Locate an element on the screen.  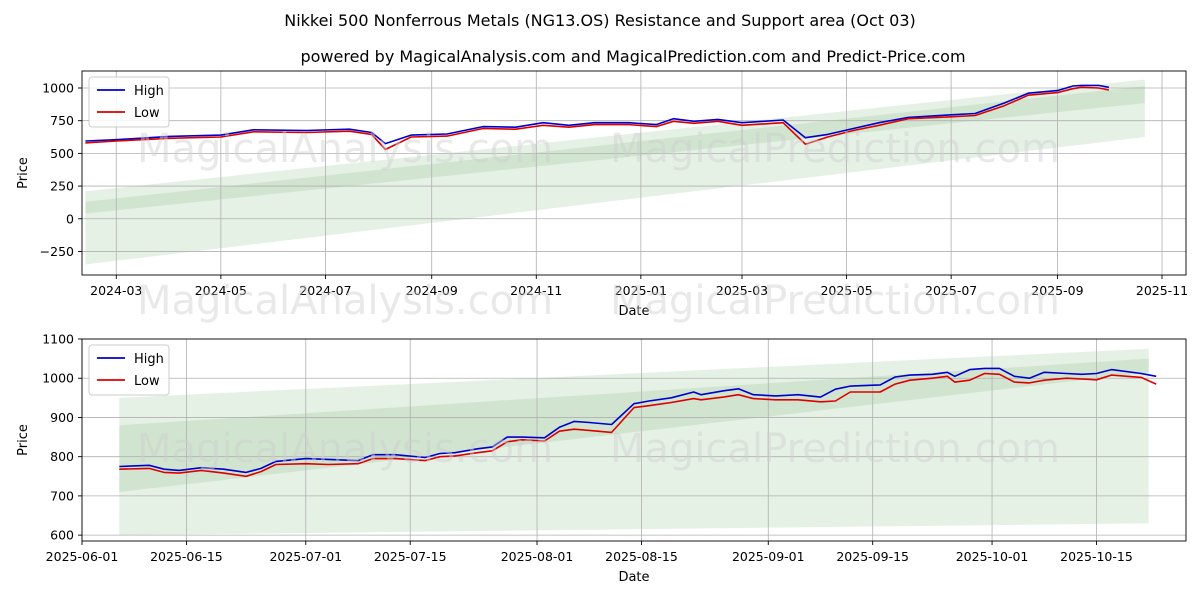
x-tick-label: 2025-06-01 is located at coordinates (82, 556).